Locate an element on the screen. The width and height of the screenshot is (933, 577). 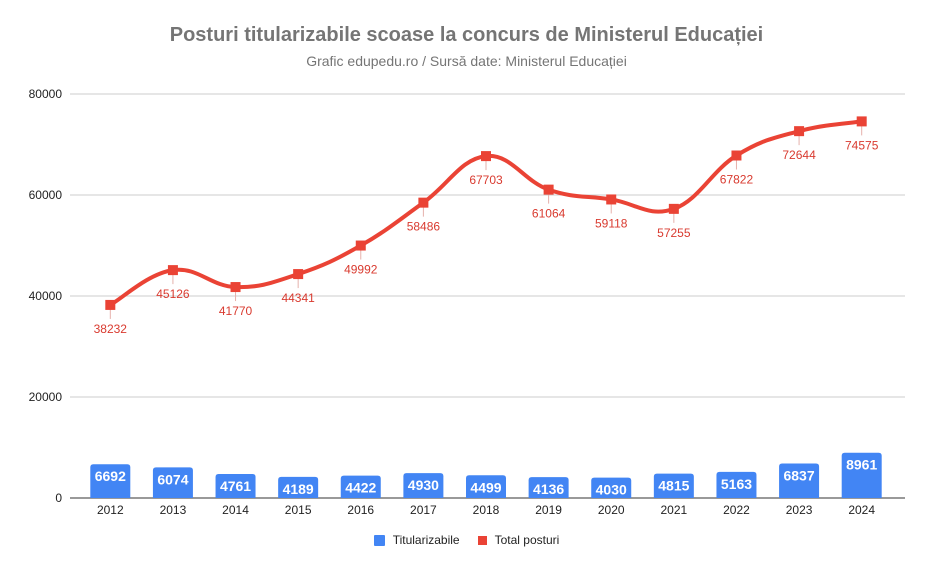
point-data-label: 41770 is located at coordinates (236, 311).